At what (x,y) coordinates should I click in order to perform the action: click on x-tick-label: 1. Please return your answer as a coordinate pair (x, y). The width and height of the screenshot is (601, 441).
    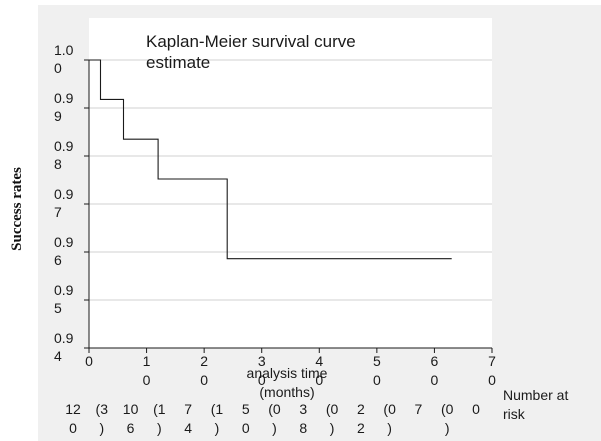
    Looking at the image, I should click on (147, 361).